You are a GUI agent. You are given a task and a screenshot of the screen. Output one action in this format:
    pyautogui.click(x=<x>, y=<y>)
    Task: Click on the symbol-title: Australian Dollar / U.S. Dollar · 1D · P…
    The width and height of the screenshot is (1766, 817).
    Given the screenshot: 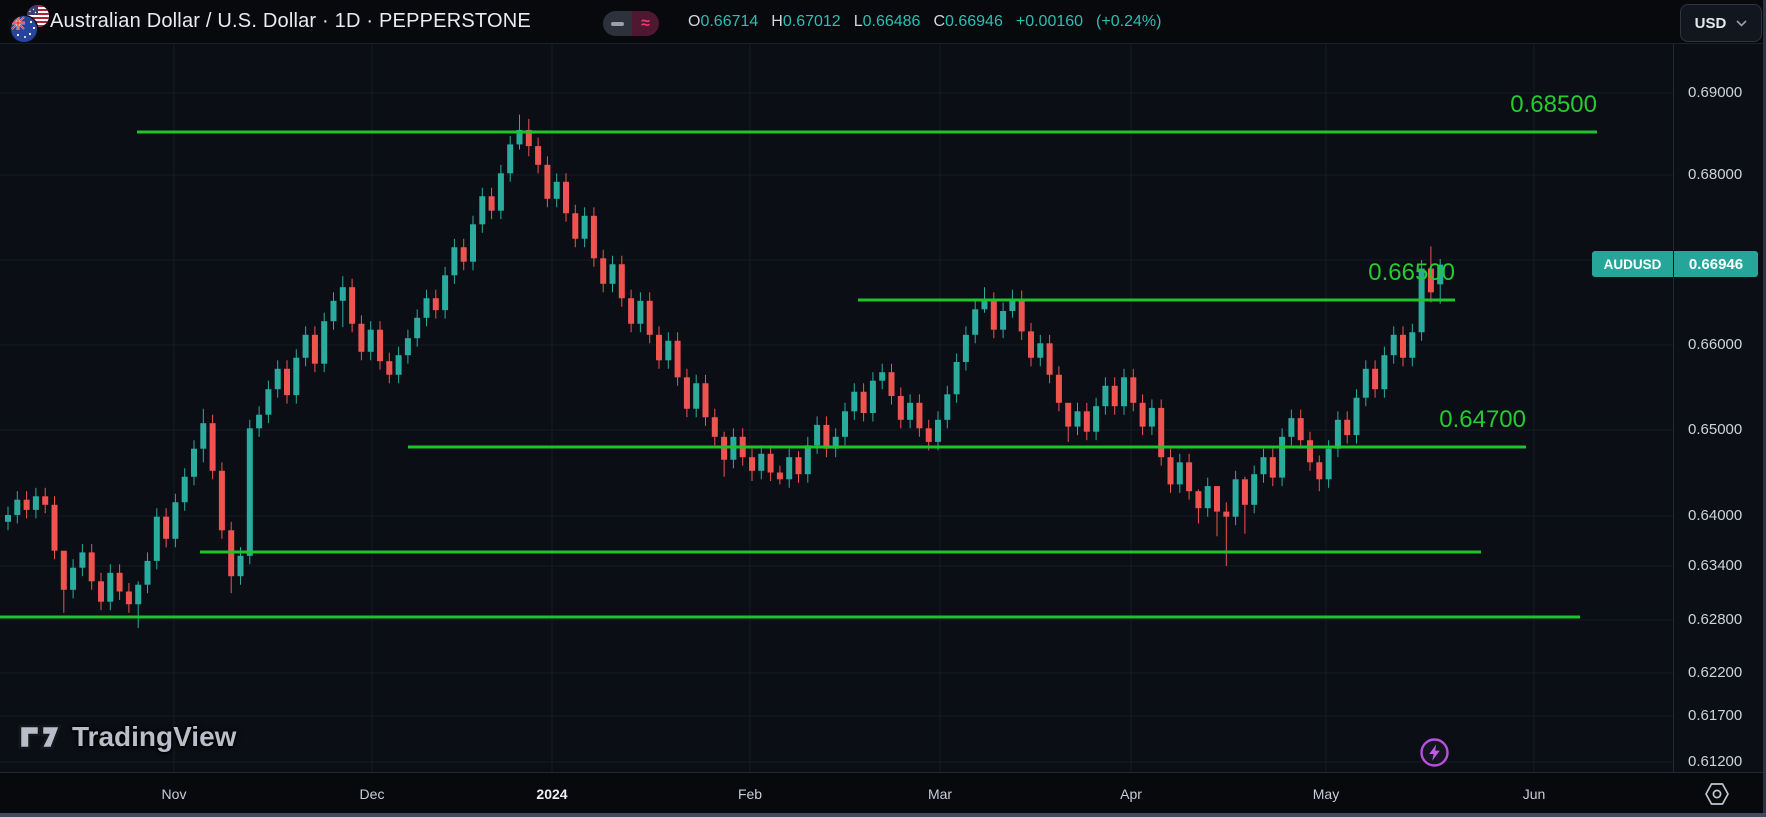 What is the action you would take?
    pyautogui.click(x=290, y=21)
    